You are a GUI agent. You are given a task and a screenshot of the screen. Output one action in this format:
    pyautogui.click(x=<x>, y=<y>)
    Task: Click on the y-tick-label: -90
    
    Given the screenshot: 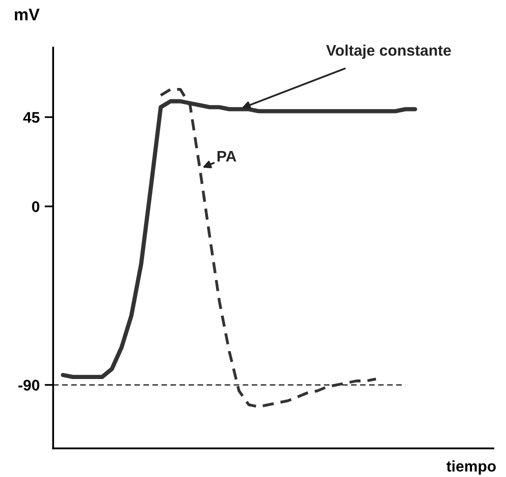 What is the action you would take?
    pyautogui.click(x=29, y=385)
    